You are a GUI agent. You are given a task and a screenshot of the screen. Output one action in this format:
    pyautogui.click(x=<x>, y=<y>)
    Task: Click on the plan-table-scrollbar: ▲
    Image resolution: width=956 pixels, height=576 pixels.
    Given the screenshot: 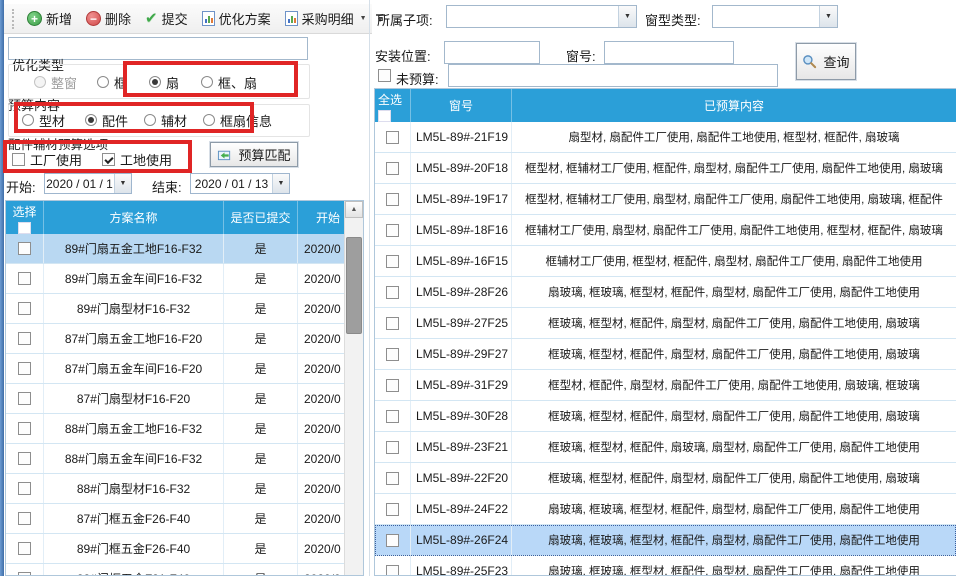 What is the action you would take?
    pyautogui.click(x=353, y=388)
    